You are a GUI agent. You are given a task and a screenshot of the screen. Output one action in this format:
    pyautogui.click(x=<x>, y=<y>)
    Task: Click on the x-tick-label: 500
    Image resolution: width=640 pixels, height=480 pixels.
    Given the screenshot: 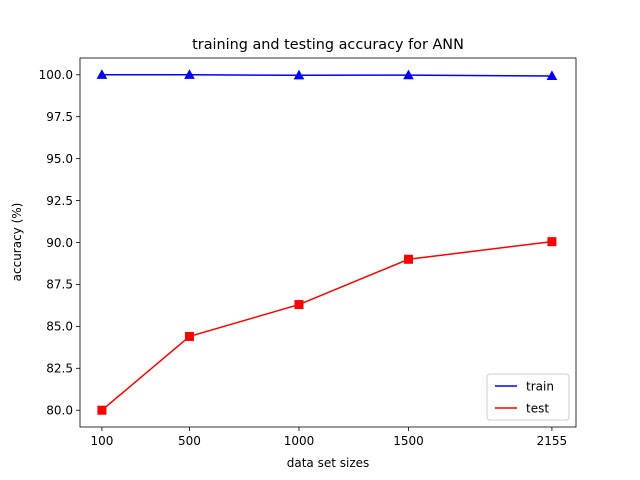 What is the action you would take?
    pyautogui.click(x=189, y=441)
    